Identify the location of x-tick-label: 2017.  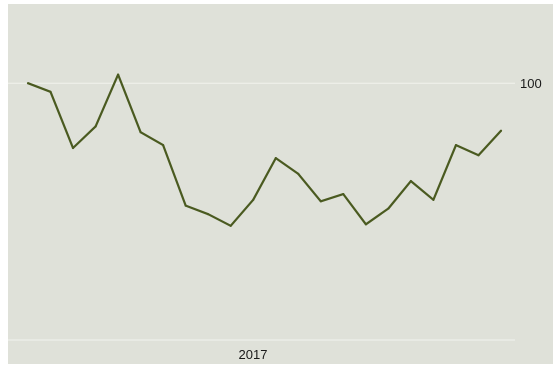
(253, 354).